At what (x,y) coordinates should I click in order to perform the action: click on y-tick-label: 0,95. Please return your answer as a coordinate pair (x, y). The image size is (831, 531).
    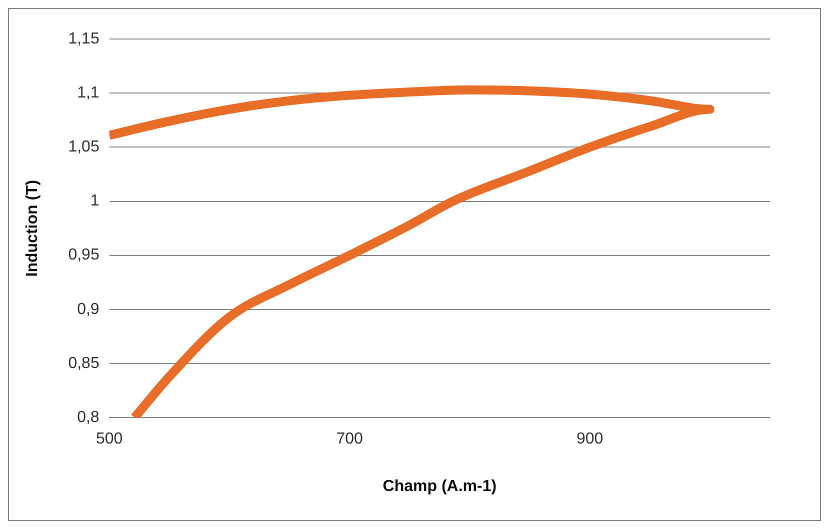
    Looking at the image, I should click on (84, 255).